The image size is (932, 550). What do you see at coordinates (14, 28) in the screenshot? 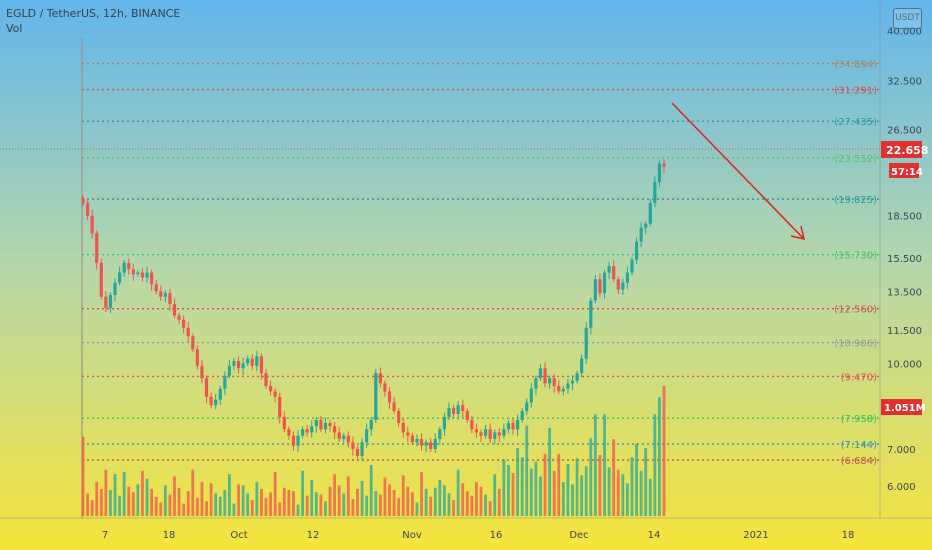
I see `volume-indicator-label: Vol` at bounding box center [14, 28].